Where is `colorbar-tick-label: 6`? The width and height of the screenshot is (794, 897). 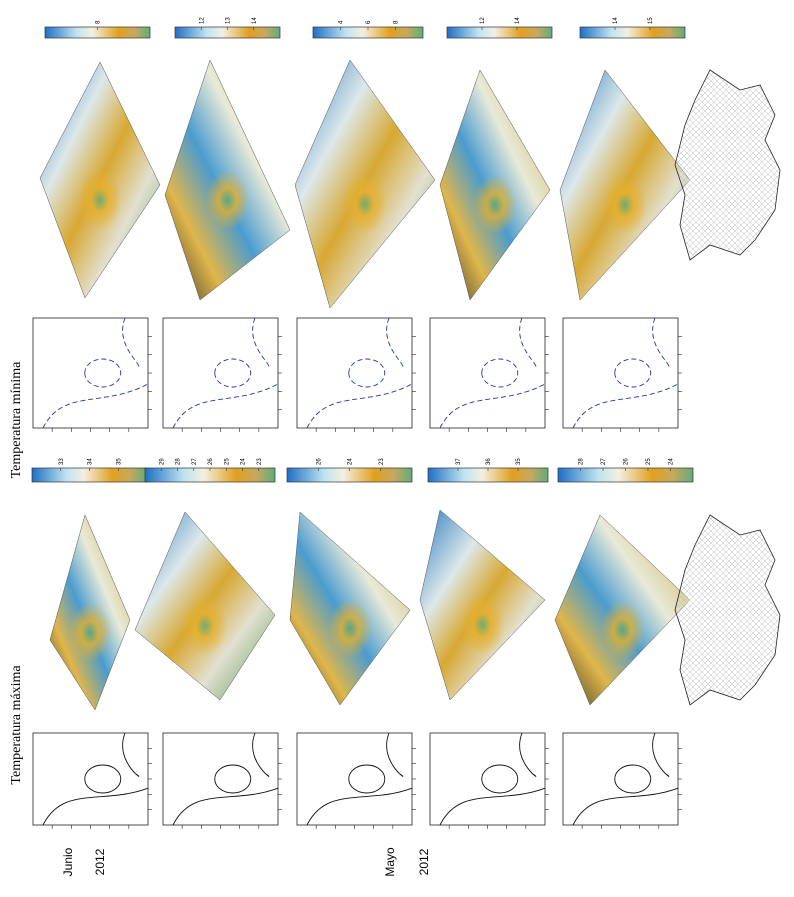 colorbar-tick-label: 6 is located at coordinates (369, 22).